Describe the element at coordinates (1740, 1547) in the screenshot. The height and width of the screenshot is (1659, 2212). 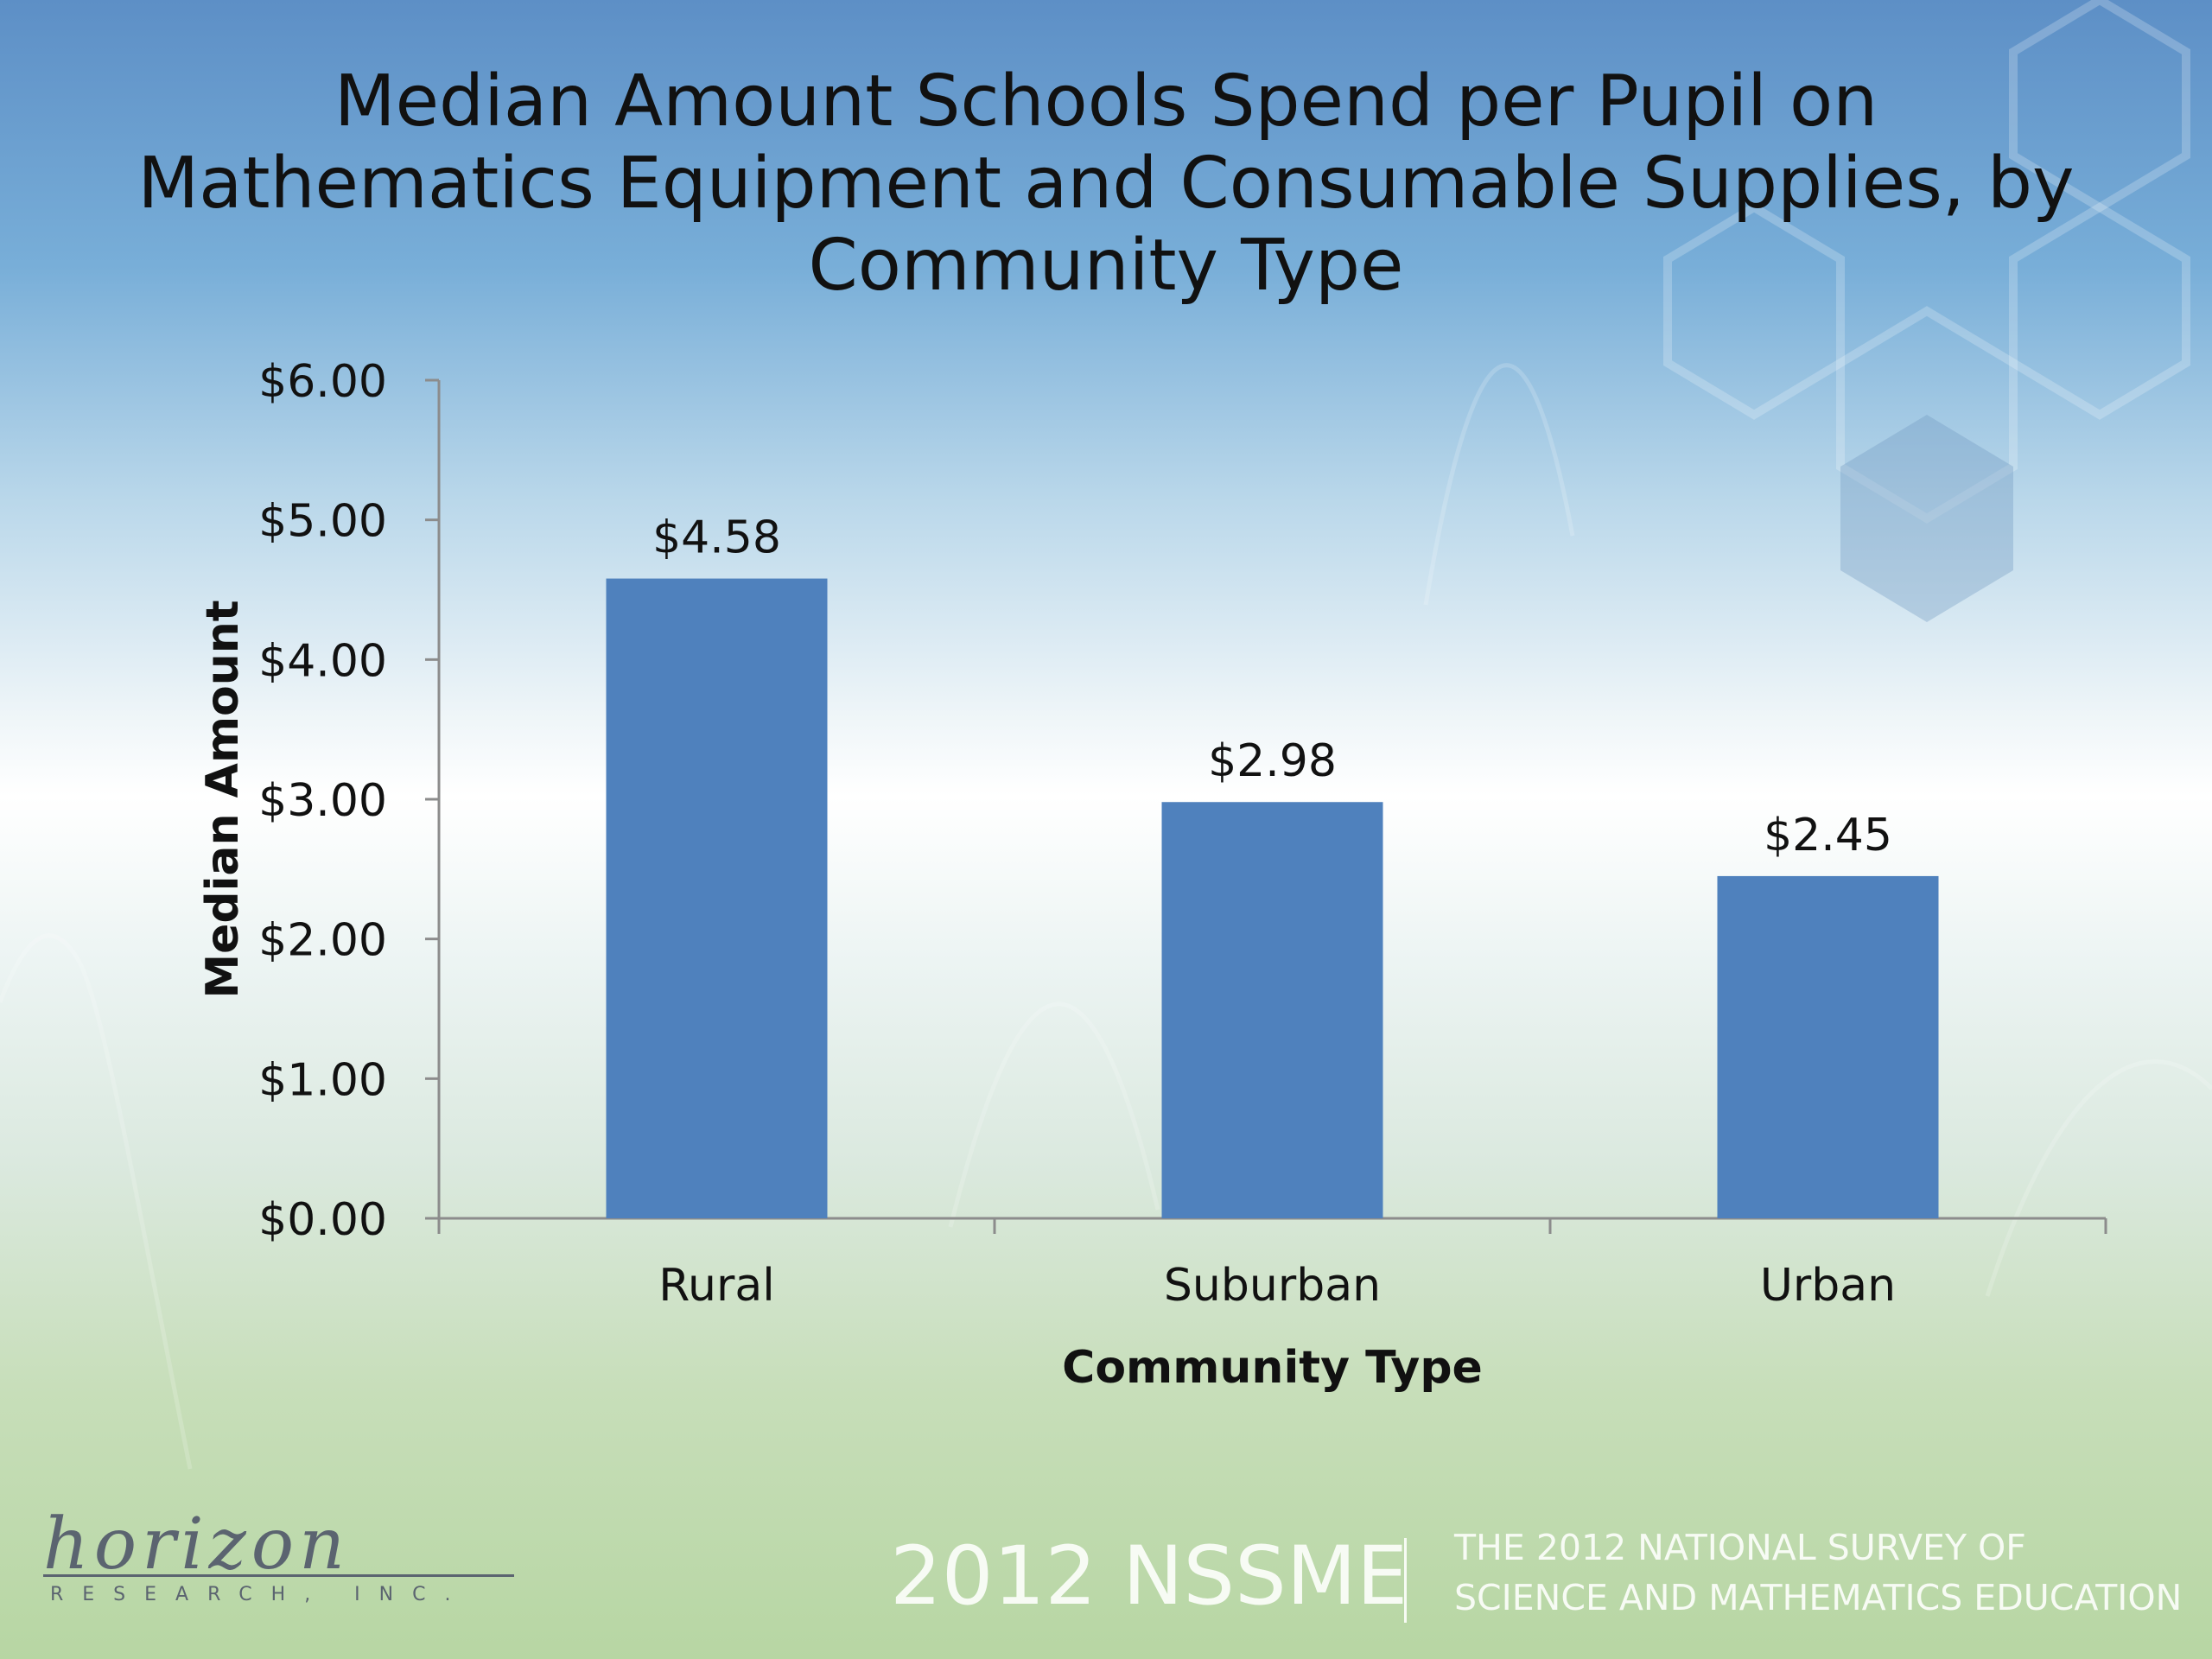
I see `survey-line-1: THE 2012 NATIONAL SURVEY OF` at that location.